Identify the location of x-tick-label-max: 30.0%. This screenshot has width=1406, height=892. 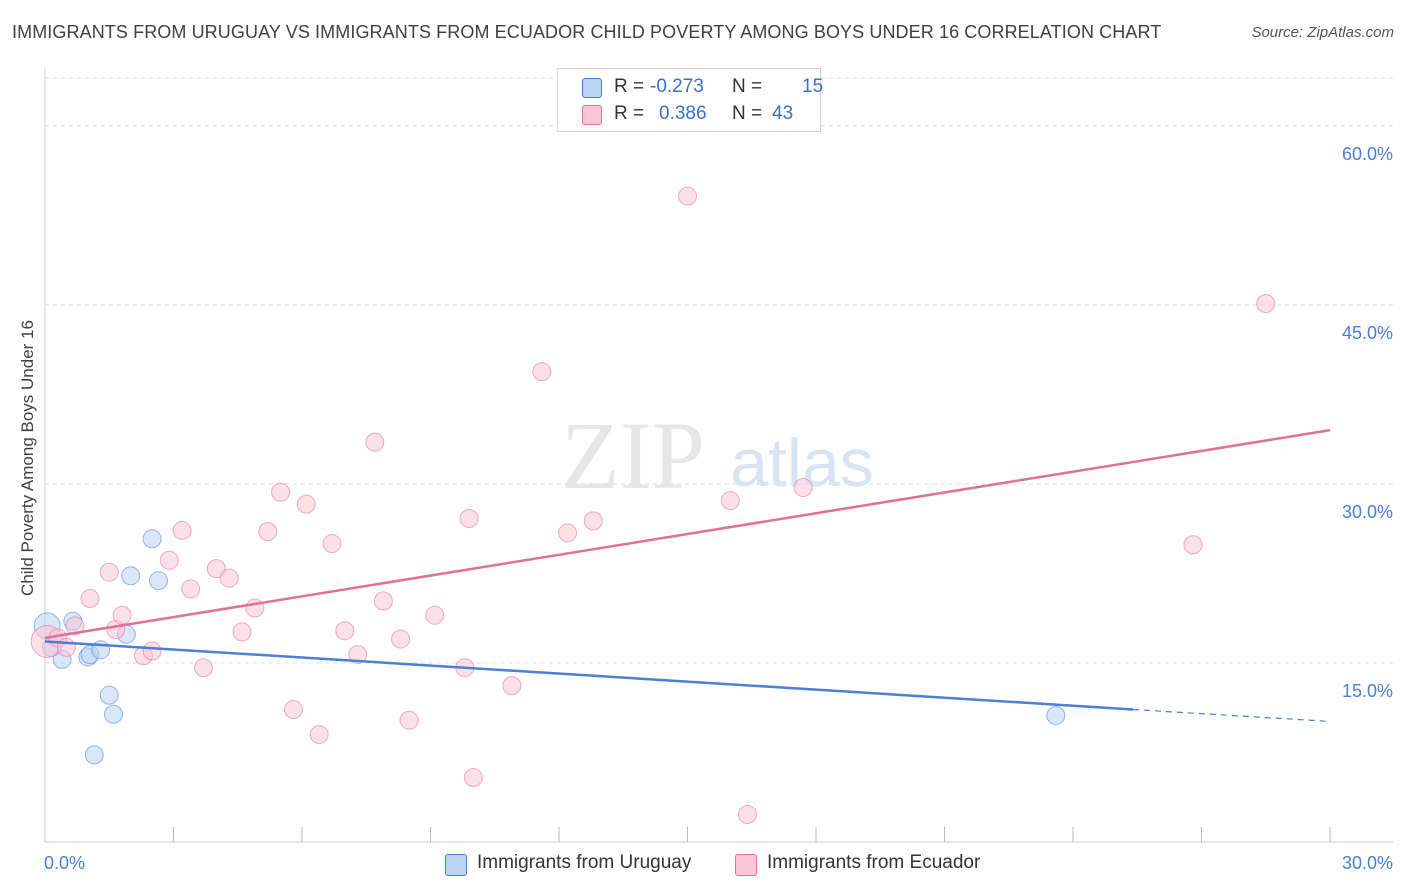
(1367, 863).